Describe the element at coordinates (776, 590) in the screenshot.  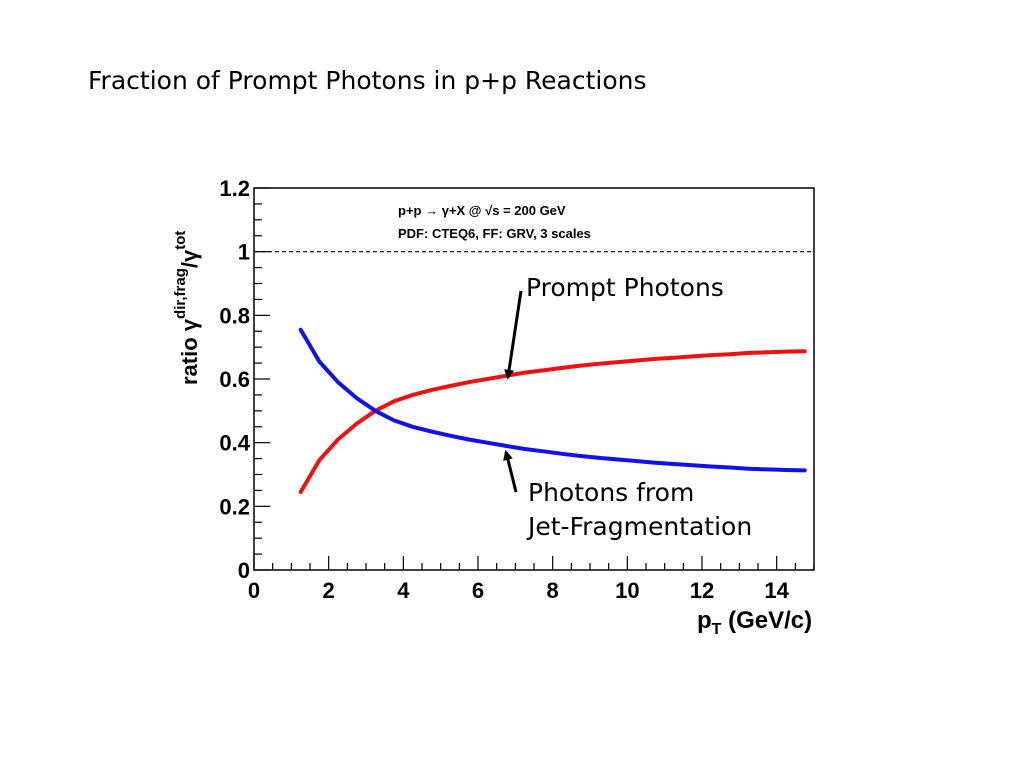
I see `x-tick-label: 14` at that location.